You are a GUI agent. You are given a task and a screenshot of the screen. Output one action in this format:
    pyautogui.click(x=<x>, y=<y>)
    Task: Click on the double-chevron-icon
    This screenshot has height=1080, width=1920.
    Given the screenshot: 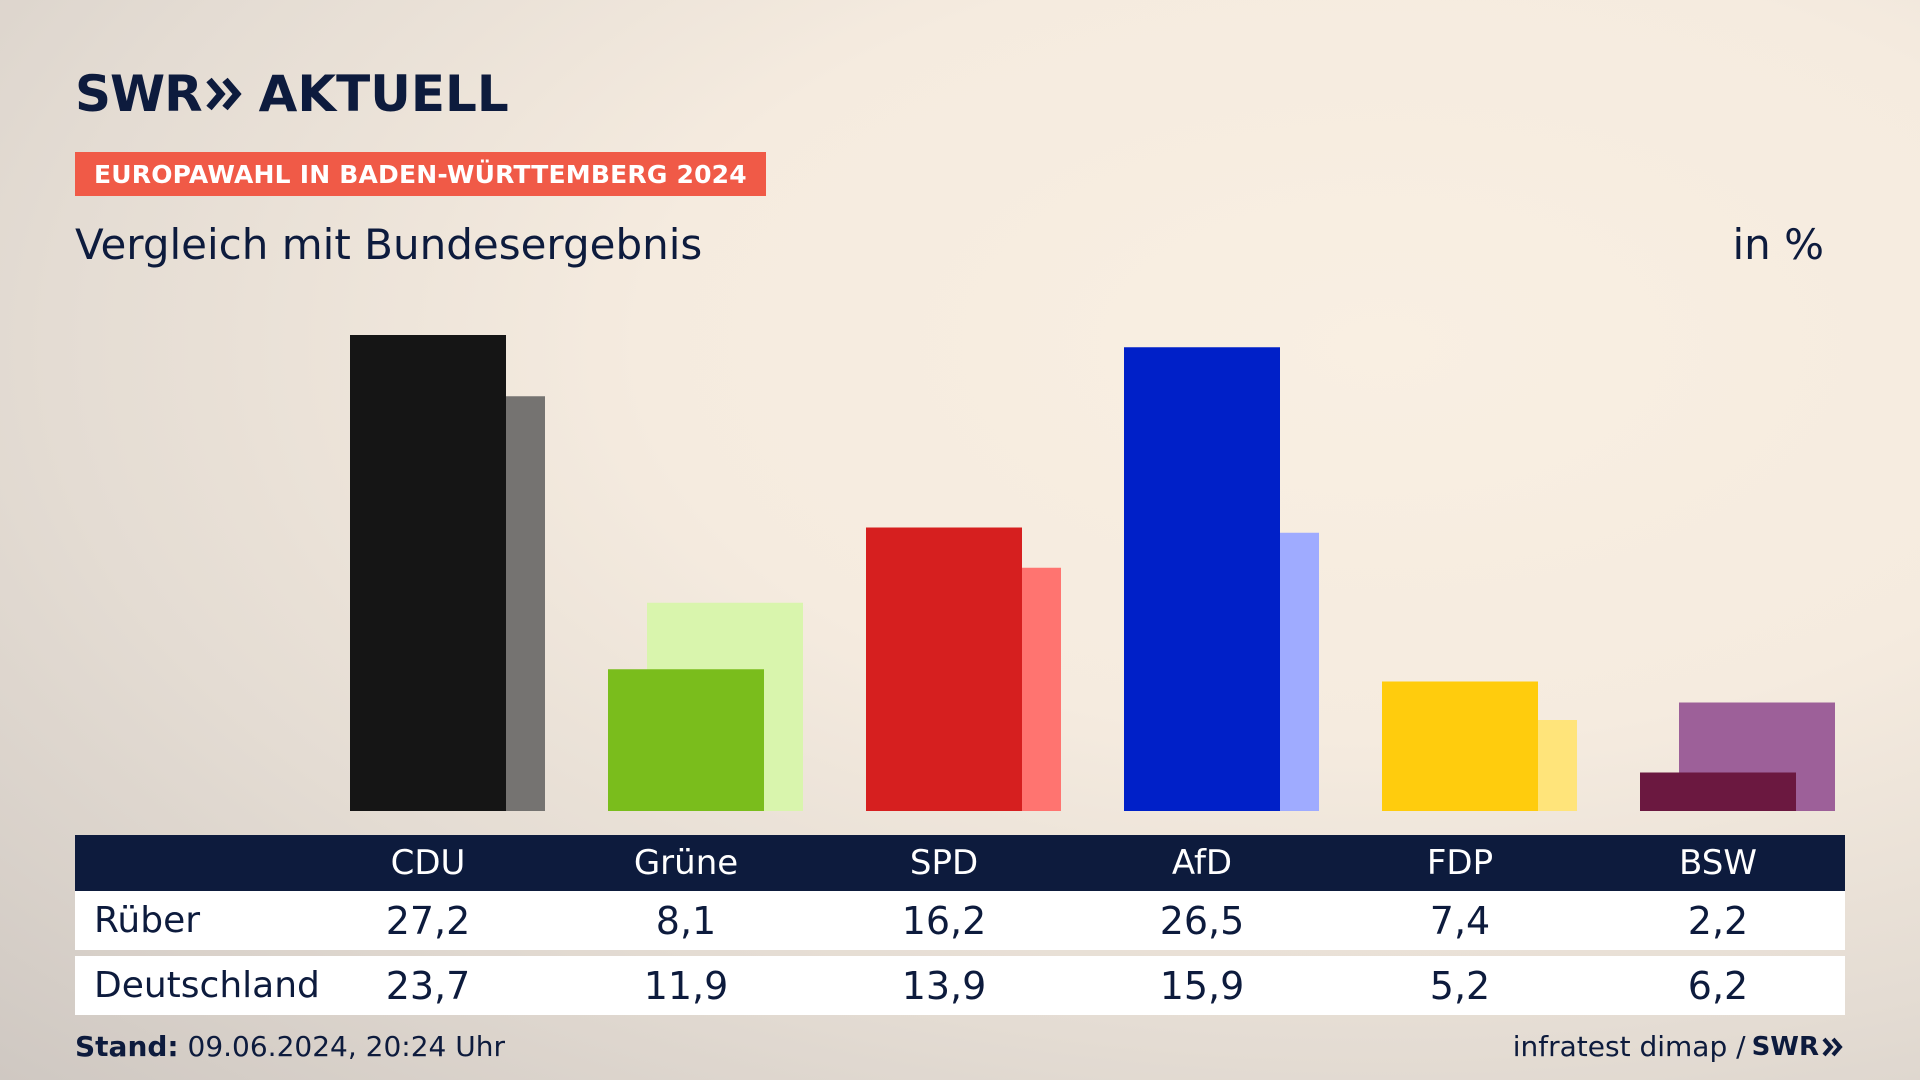 What is the action you would take?
    pyautogui.click(x=224, y=94)
    